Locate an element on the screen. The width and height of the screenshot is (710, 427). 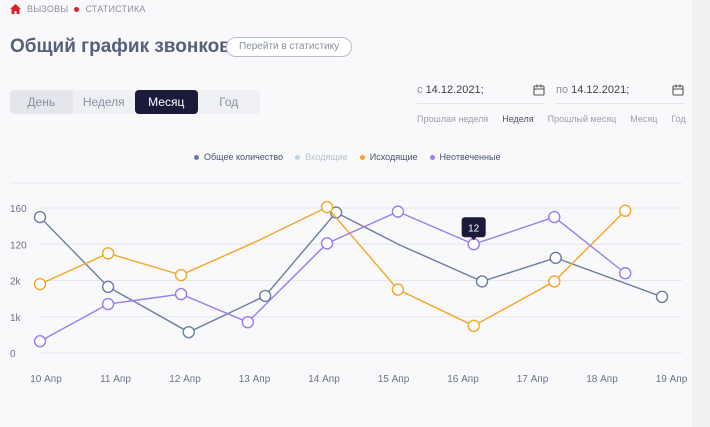
quick-last-week: Прошлая неделя is located at coordinates (453, 119).